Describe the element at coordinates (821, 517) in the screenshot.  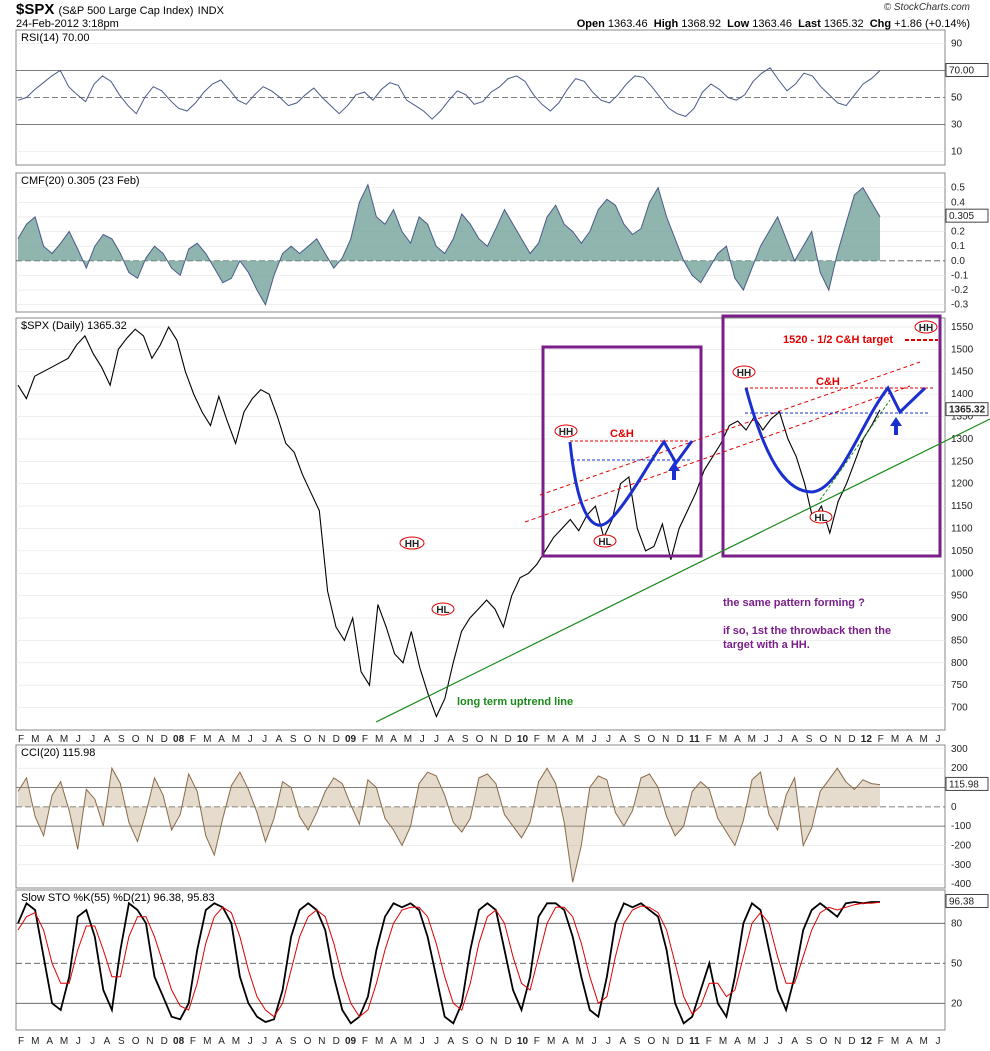
I see `hl-badge-2011: HL` at that location.